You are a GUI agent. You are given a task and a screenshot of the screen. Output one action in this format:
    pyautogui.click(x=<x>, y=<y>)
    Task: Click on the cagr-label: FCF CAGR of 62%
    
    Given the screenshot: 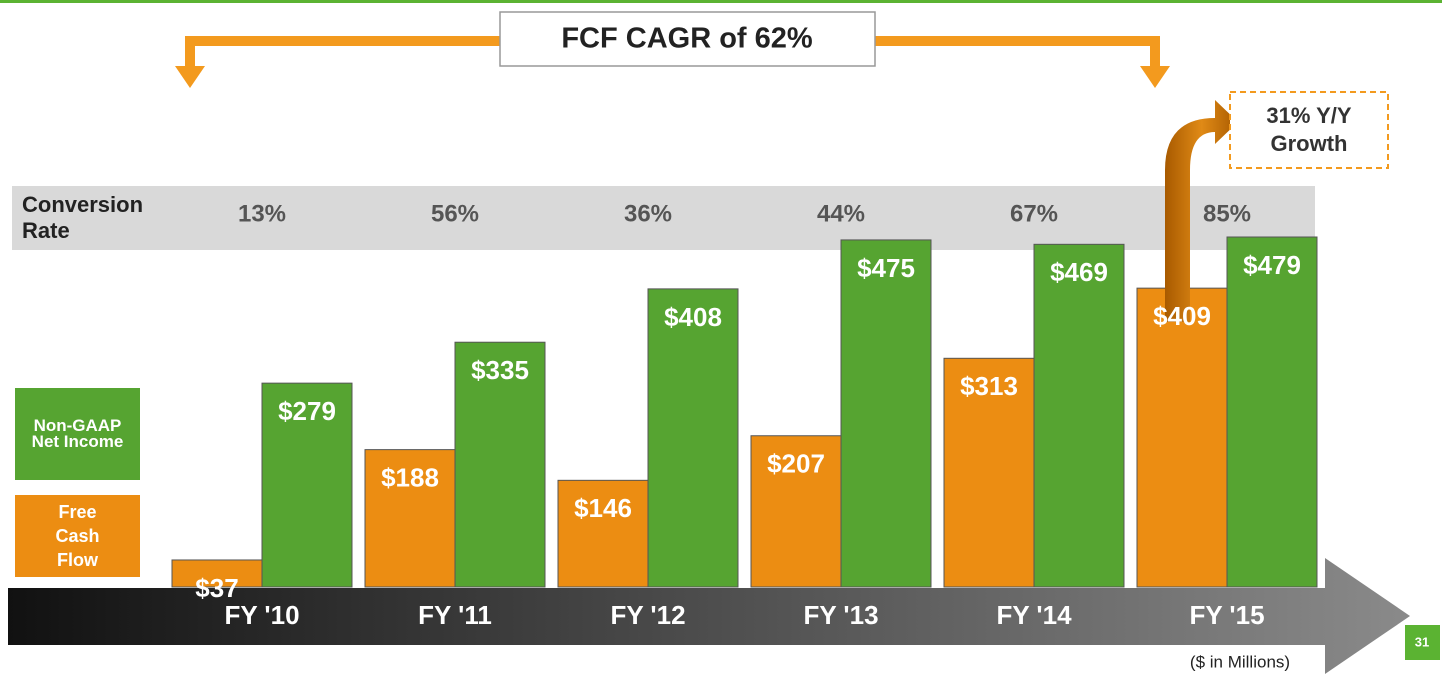 What is the action you would take?
    pyautogui.click(x=687, y=39)
    